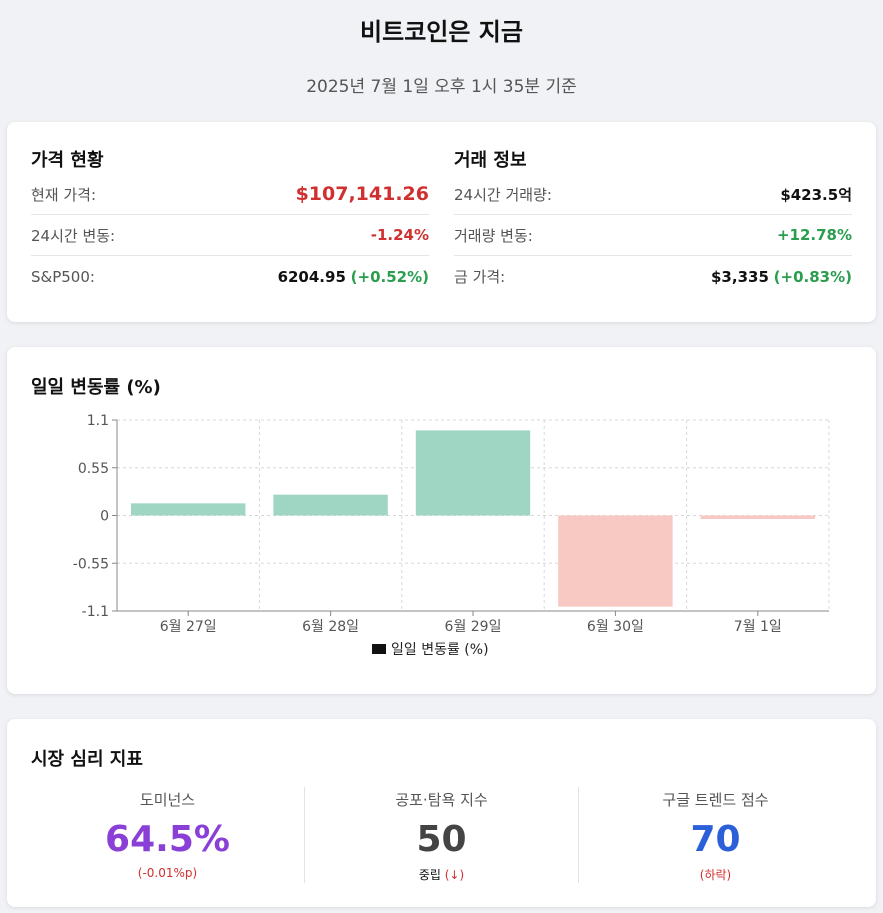 Image resolution: width=883 pixels, height=913 pixels. Describe the element at coordinates (653, 194) in the screenshot. I see `volume-row: 24시간 거래량: $423.5억` at that location.